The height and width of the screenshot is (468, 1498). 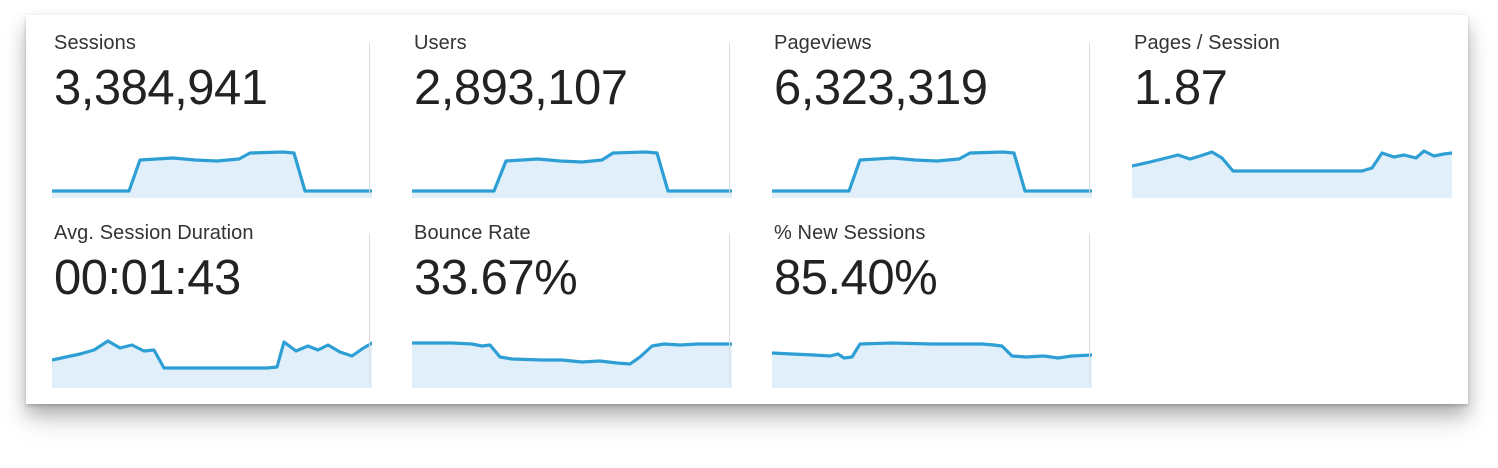 I want to click on sparkline-sessions, so click(x=212, y=170).